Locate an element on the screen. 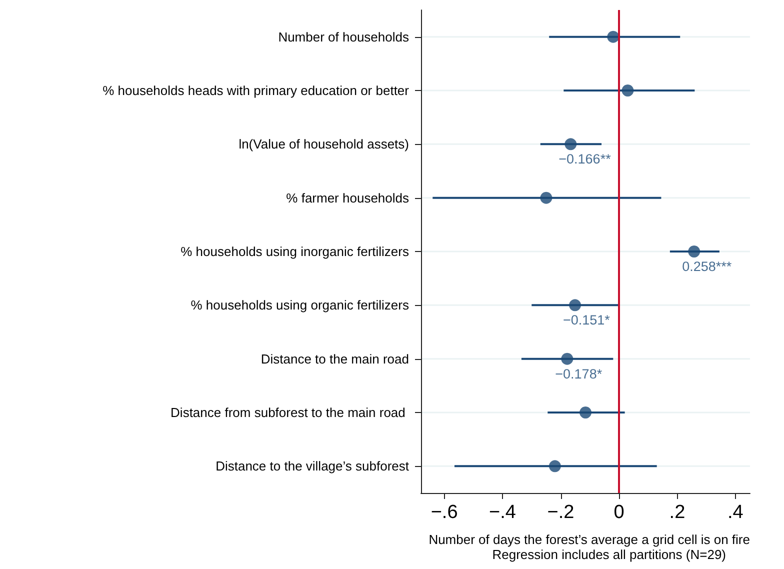  y-tick-label: % farmer households is located at coordinates (348, 198).